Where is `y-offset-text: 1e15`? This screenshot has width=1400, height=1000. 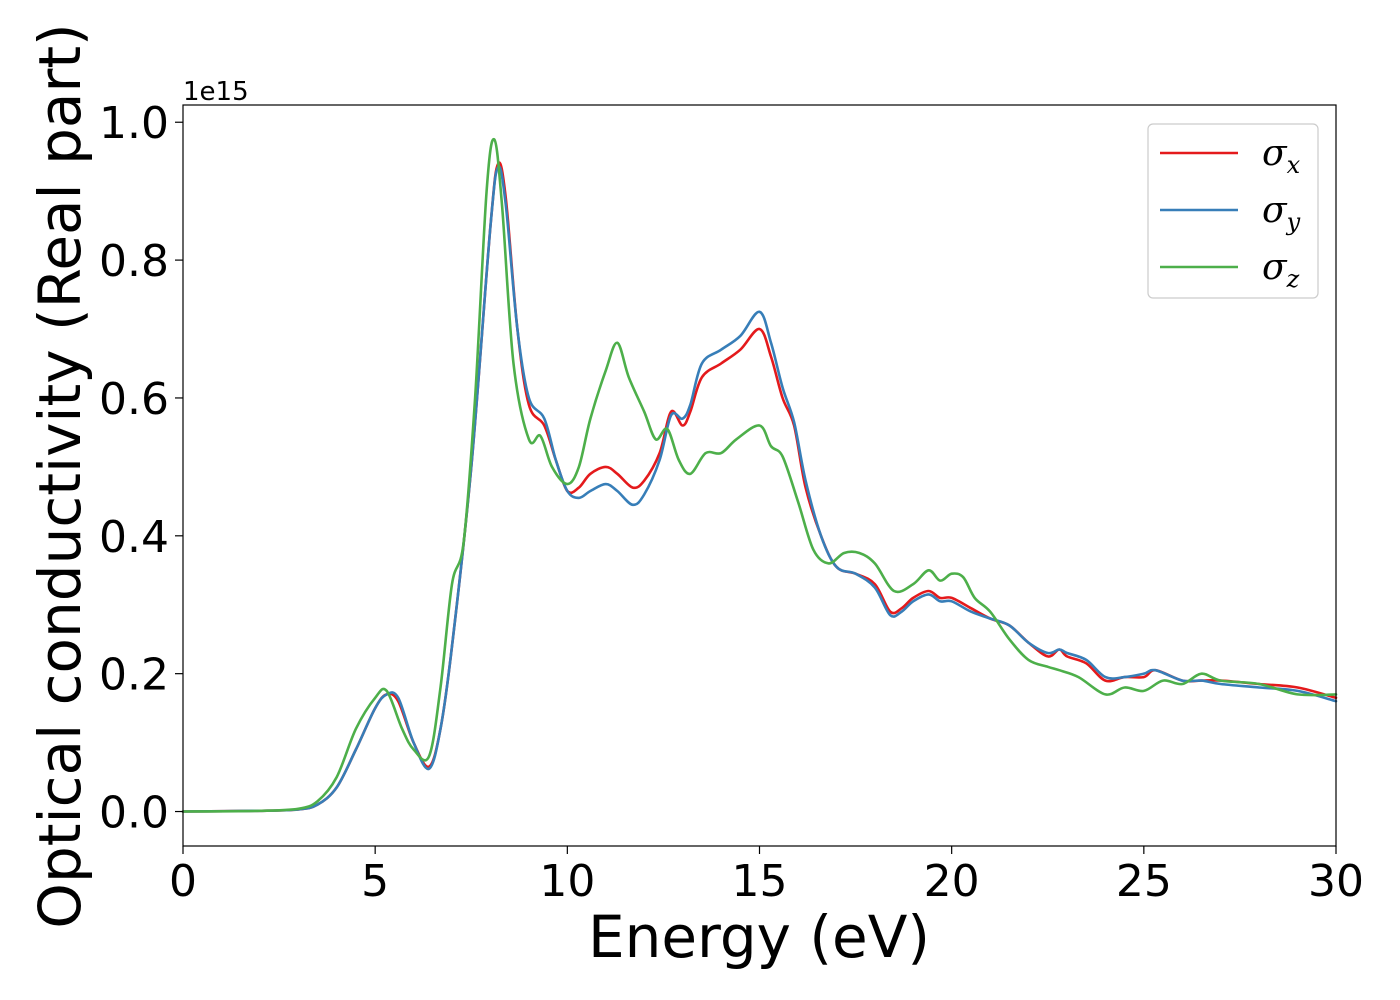
y-offset-text: 1e15 is located at coordinates (216, 92).